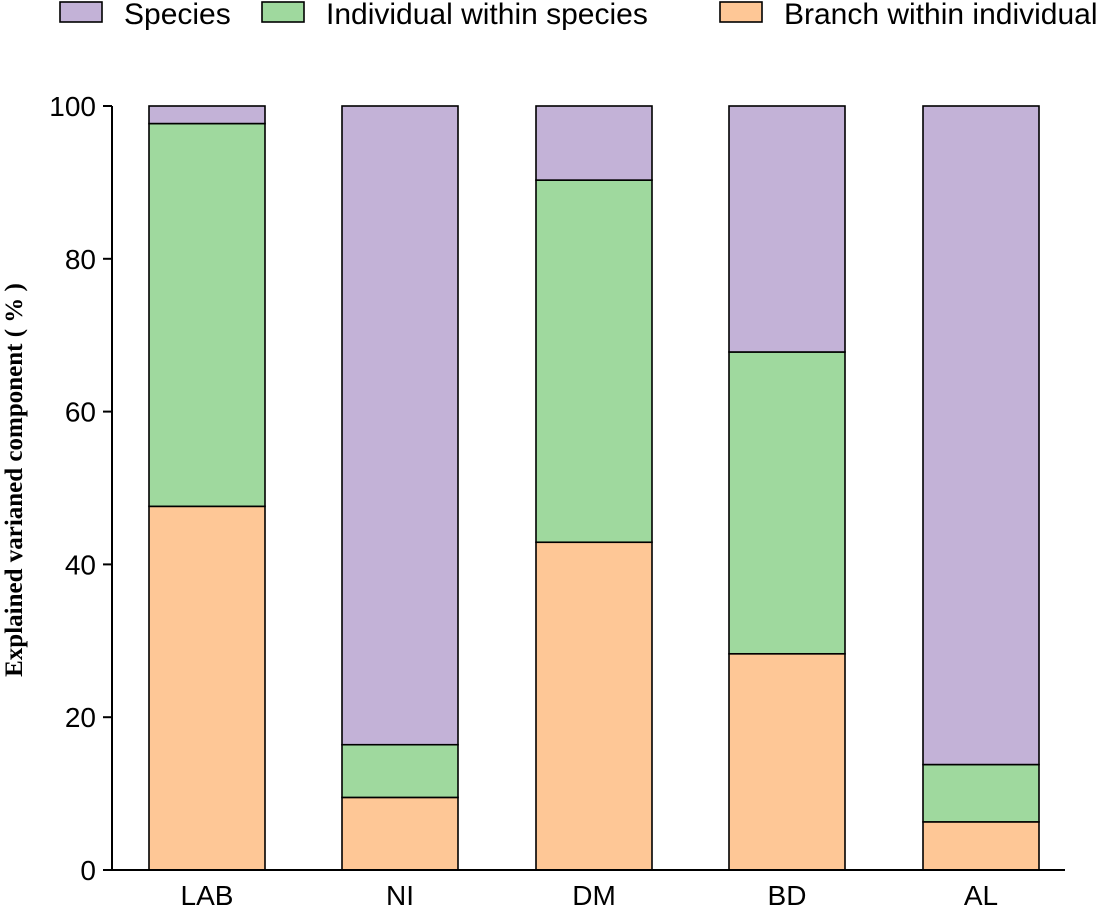  Describe the element at coordinates (594, 143) in the screenshot. I see `bar-dm-species` at that location.